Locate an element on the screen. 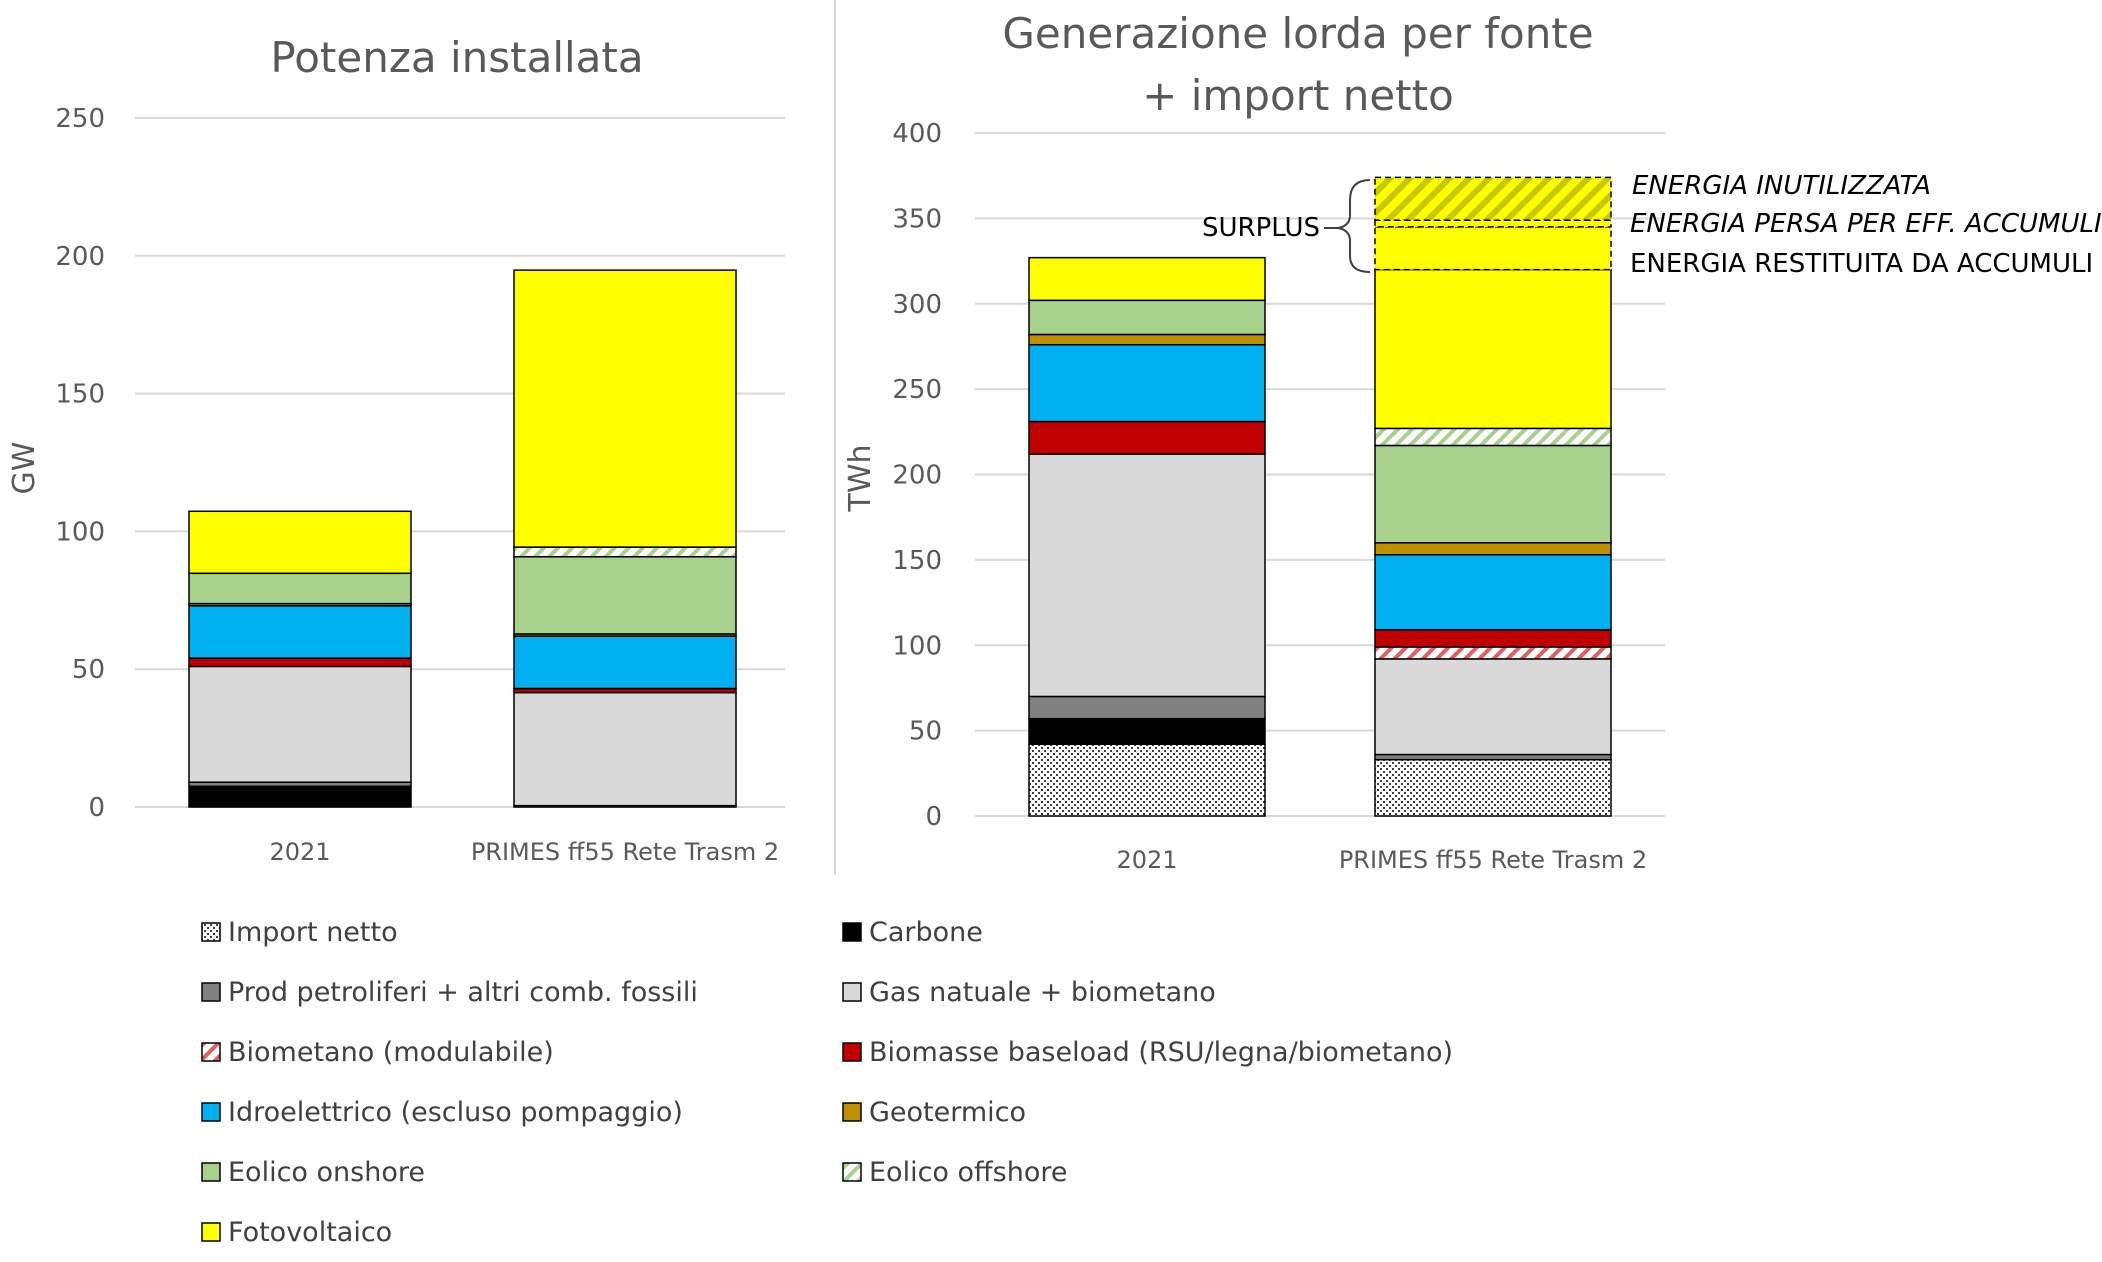 The image size is (2102, 1262). surplus-energy-unused: ENERGIA INUTILIZZATA is located at coordinates (1781, 186).